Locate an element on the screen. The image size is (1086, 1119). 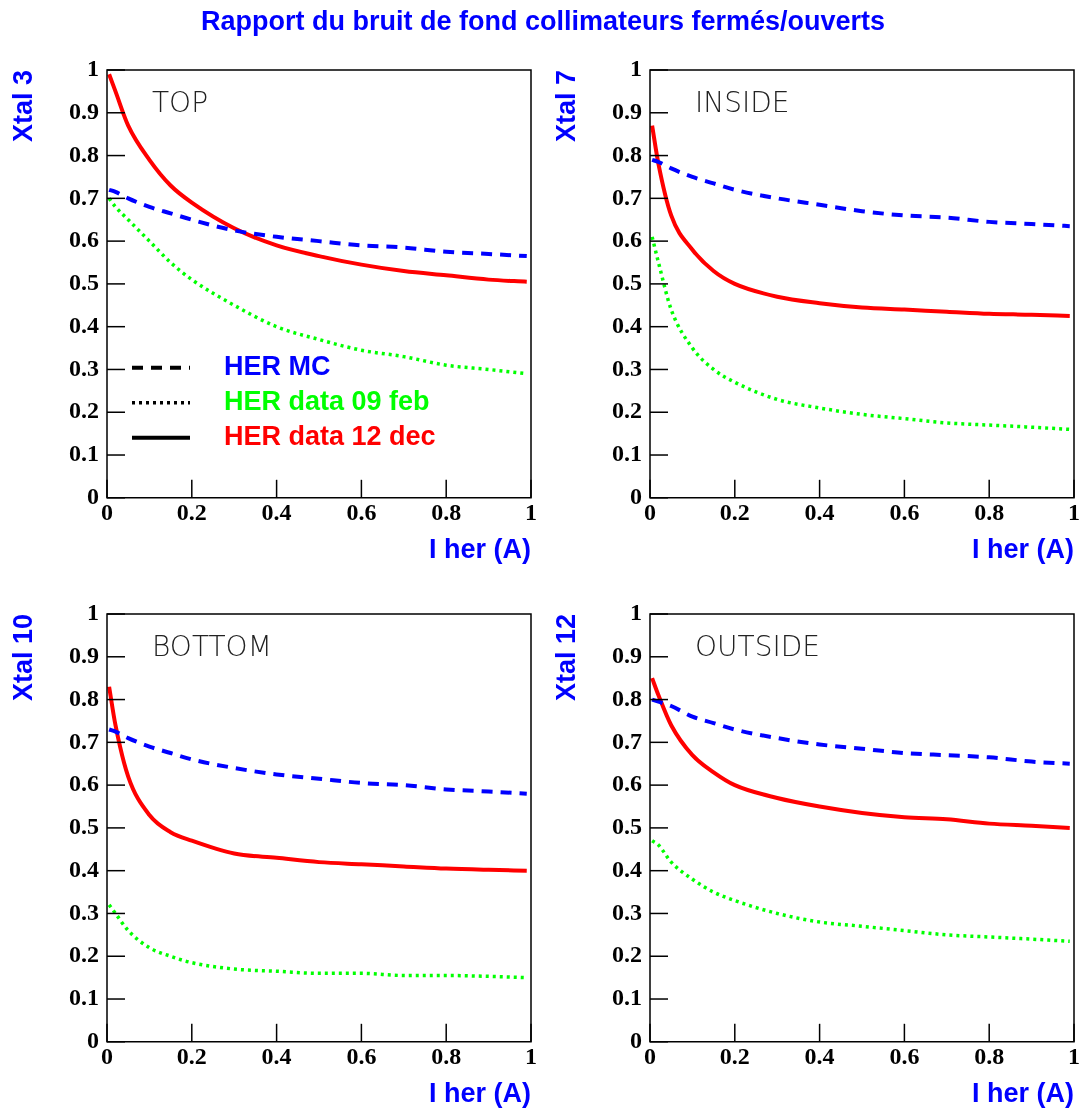
y-axis-title: Xtal 3 is located at coordinates (22, 106).